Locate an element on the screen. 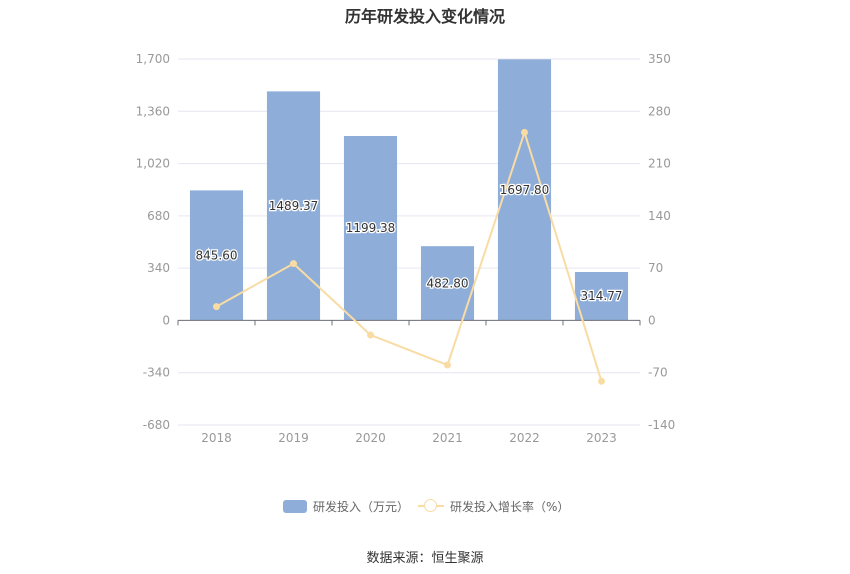 Image resolution: width=850 pixels, height=574 pixels. bar-value-label: 845.60 is located at coordinates (217, 255).